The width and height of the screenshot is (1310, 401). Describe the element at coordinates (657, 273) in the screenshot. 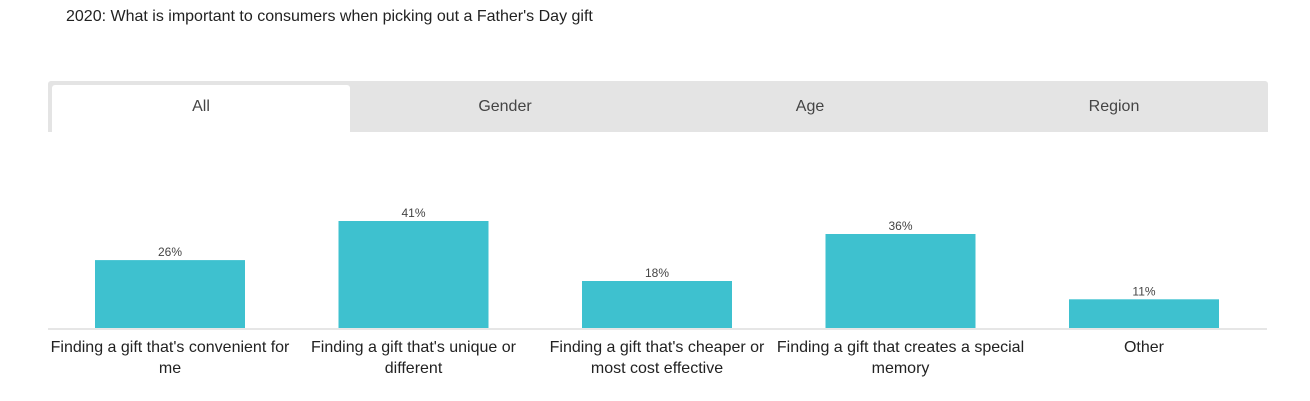

I see `bar-value-label-2: 18%` at that location.